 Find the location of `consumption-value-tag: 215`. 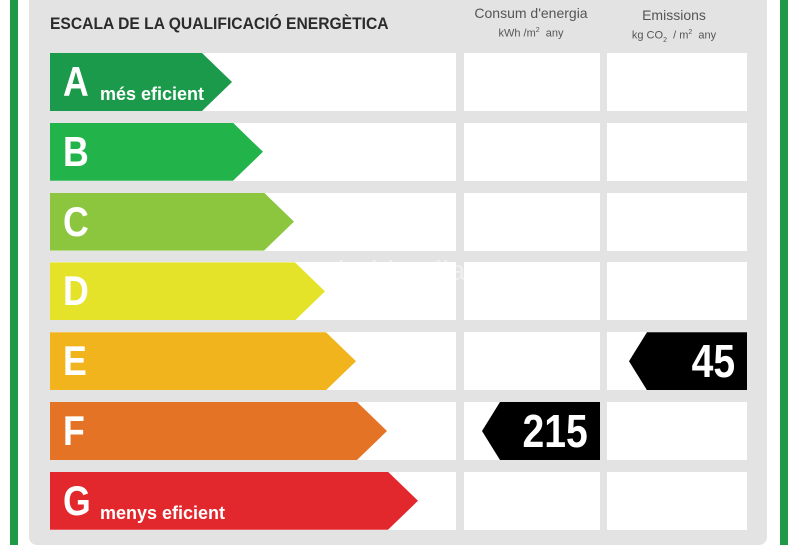

consumption-value-tag: 215 is located at coordinates (541, 431).